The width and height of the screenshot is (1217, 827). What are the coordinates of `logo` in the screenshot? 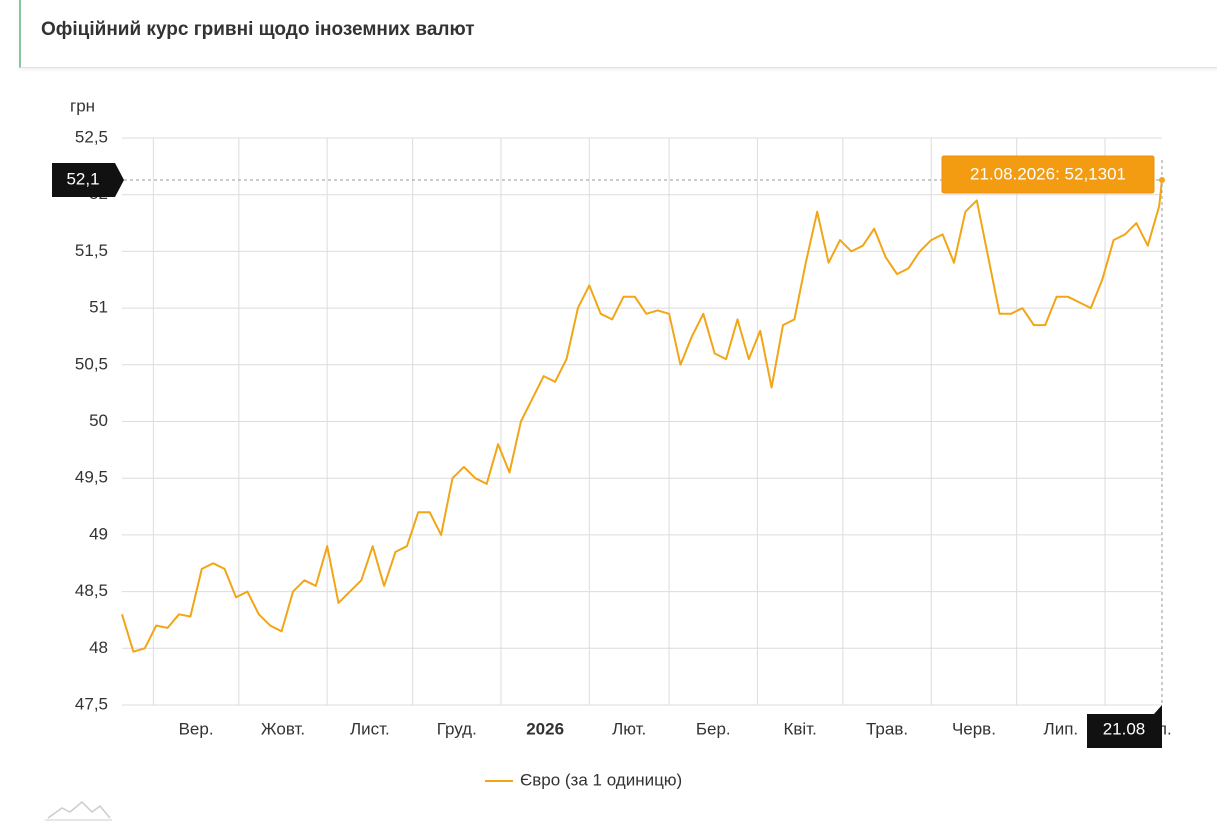 It's located at (79, 809).